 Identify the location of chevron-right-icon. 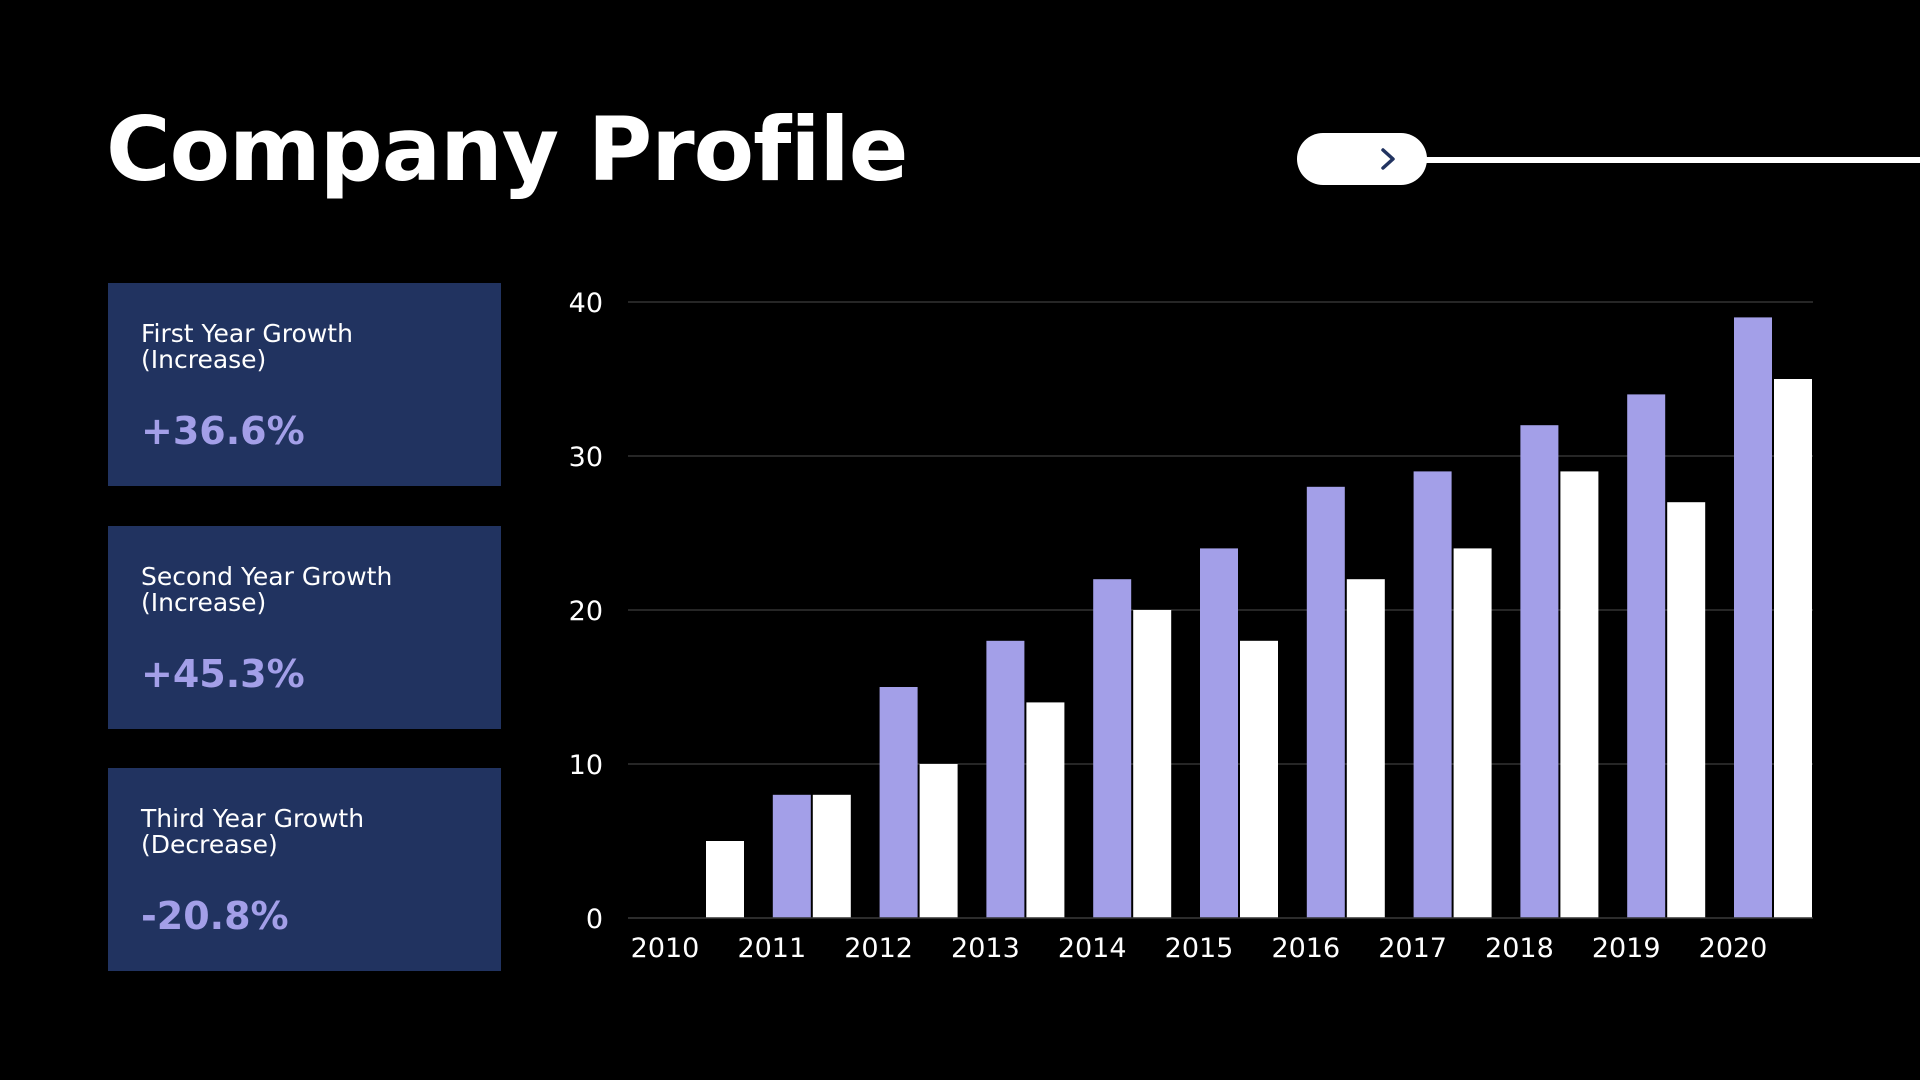
(1388, 159).